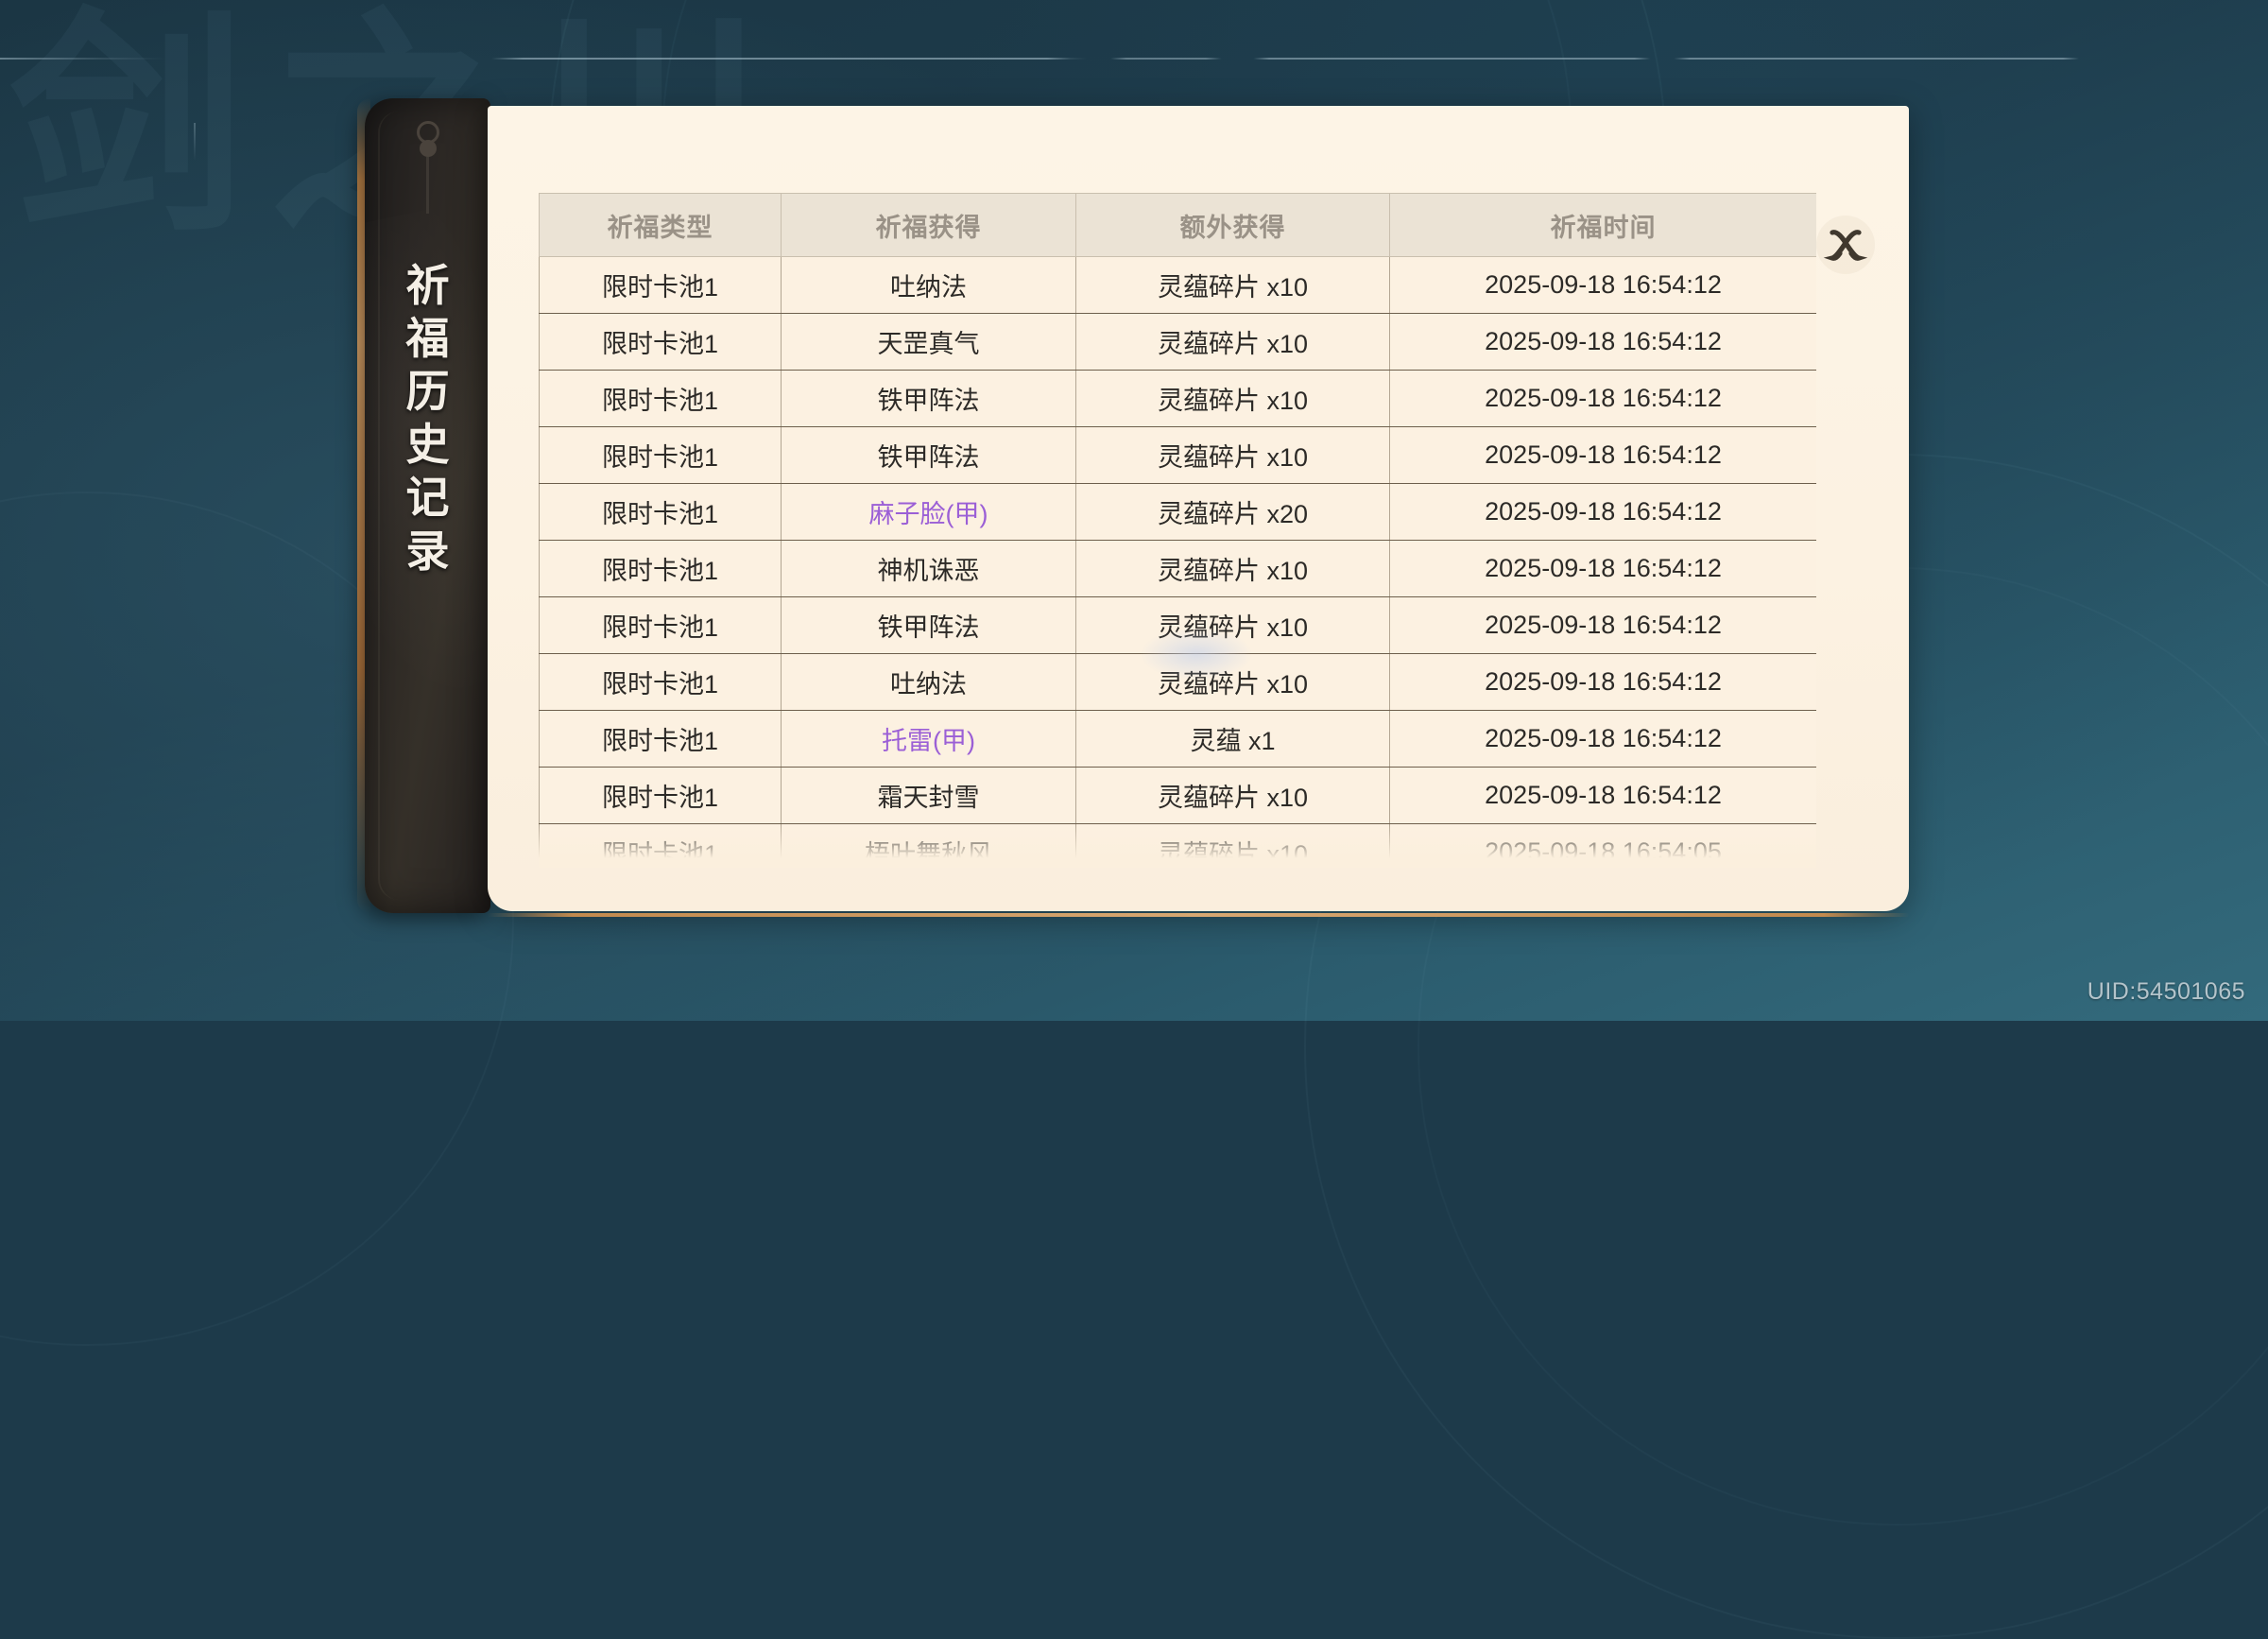 The width and height of the screenshot is (2268, 1639). What do you see at coordinates (928, 795) in the screenshot?
I see `cell-prayer-gain: 霜天封雪` at bounding box center [928, 795].